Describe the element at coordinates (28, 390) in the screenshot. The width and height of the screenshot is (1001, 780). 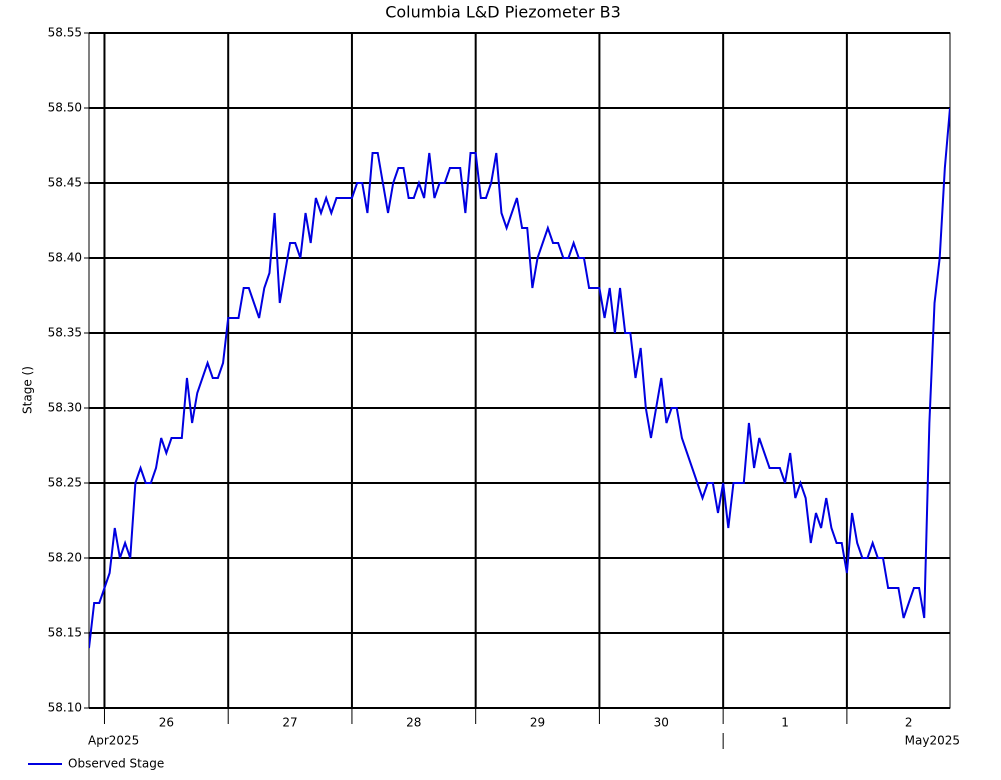
I see `y-axis-label: Stage ()` at that location.